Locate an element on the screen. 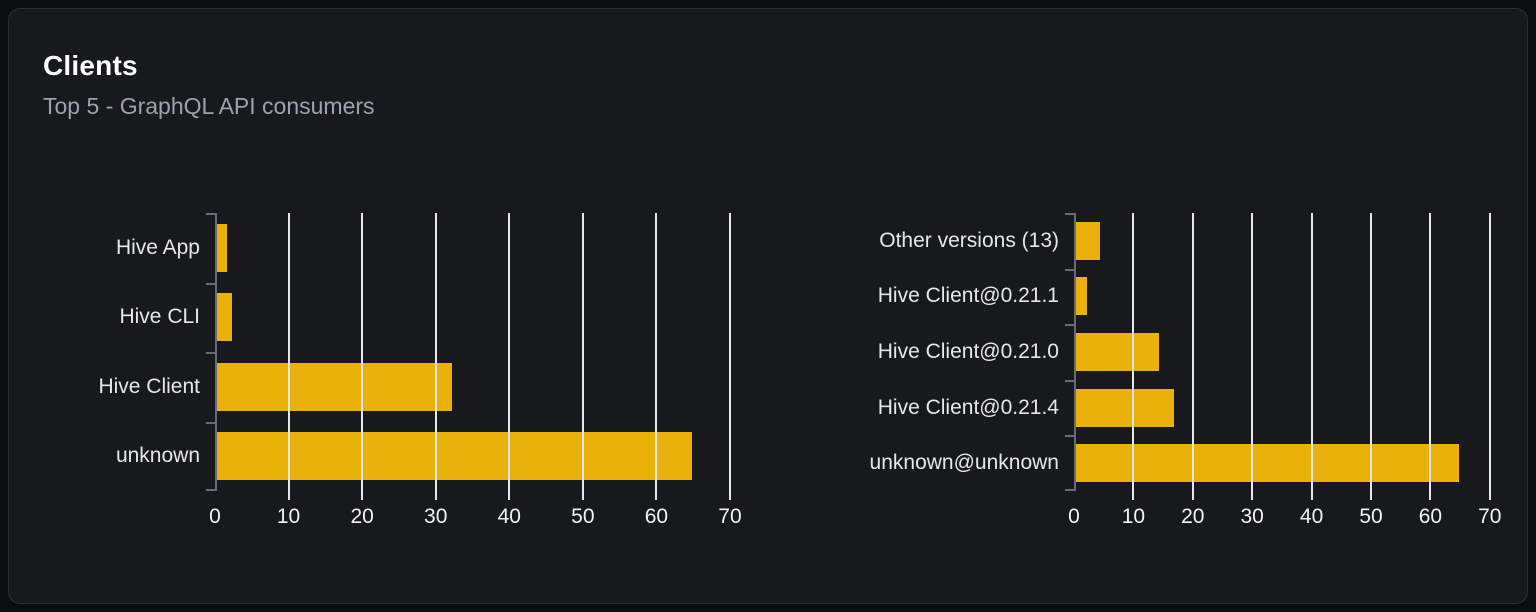  category-label: unknown@unknown is located at coordinates (964, 463).